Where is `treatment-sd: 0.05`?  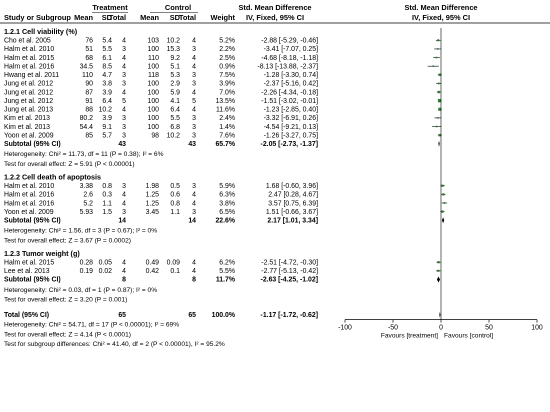
treatment-sd: 0.05 is located at coordinates (106, 263).